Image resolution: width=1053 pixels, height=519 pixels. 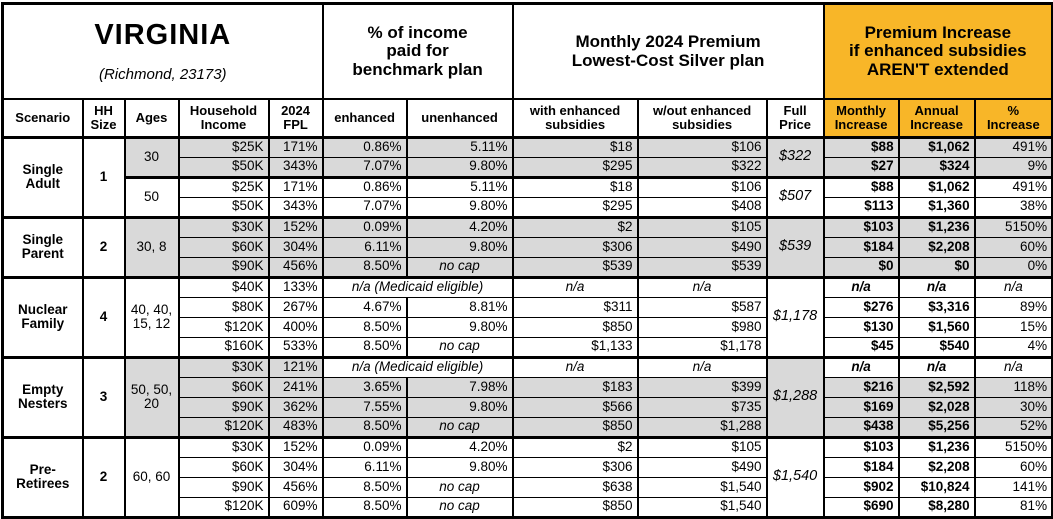 I want to click on col-fpl: 2024 FPL, so click(x=295, y=118).